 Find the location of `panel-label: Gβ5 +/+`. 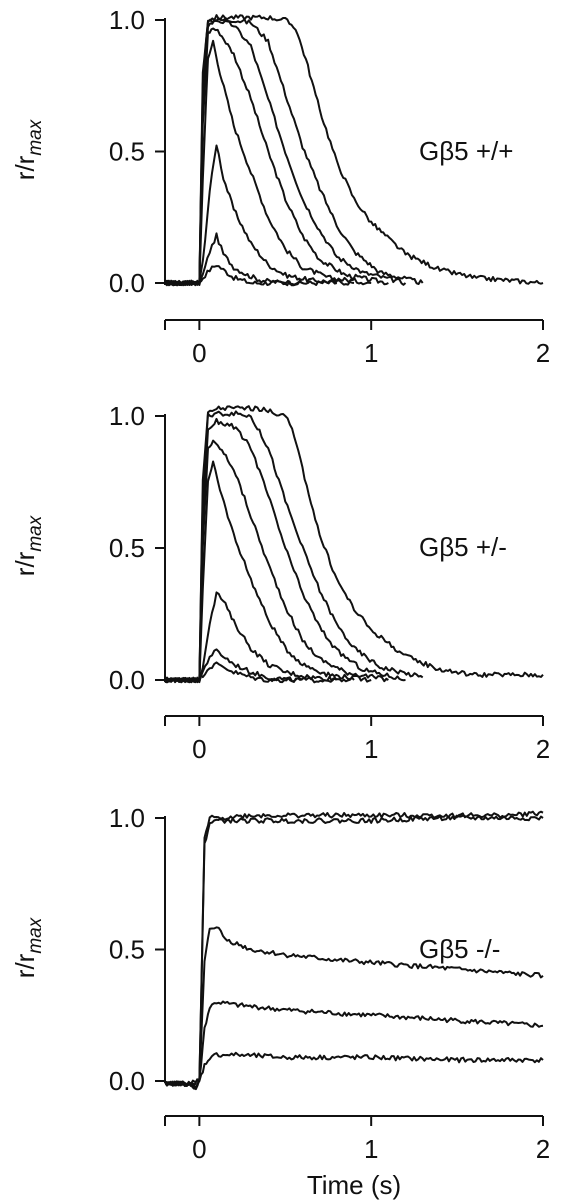

panel-label: Gβ5 +/+ is located at coordinates (466, 151).